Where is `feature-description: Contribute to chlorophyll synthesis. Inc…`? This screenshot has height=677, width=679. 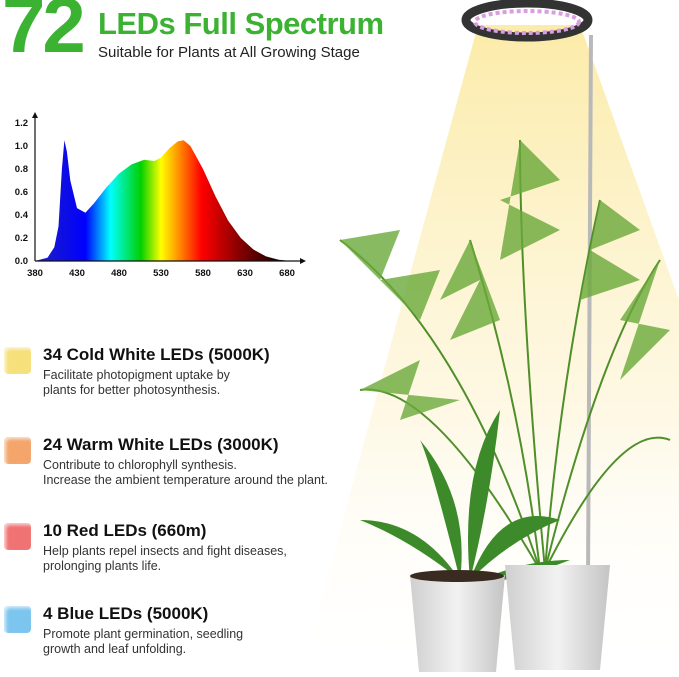
feature-description: Contribute to chlorophyll synthesis. Inc… is located at coordinates (185, 473).